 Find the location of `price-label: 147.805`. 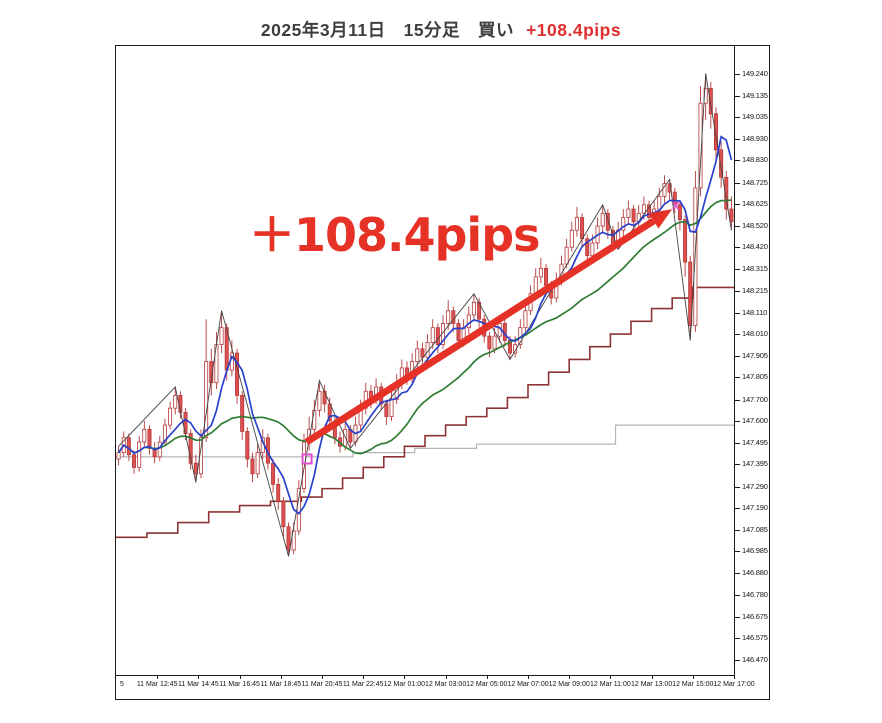

price-label: 147.805 is located at coordinates (755, 377).